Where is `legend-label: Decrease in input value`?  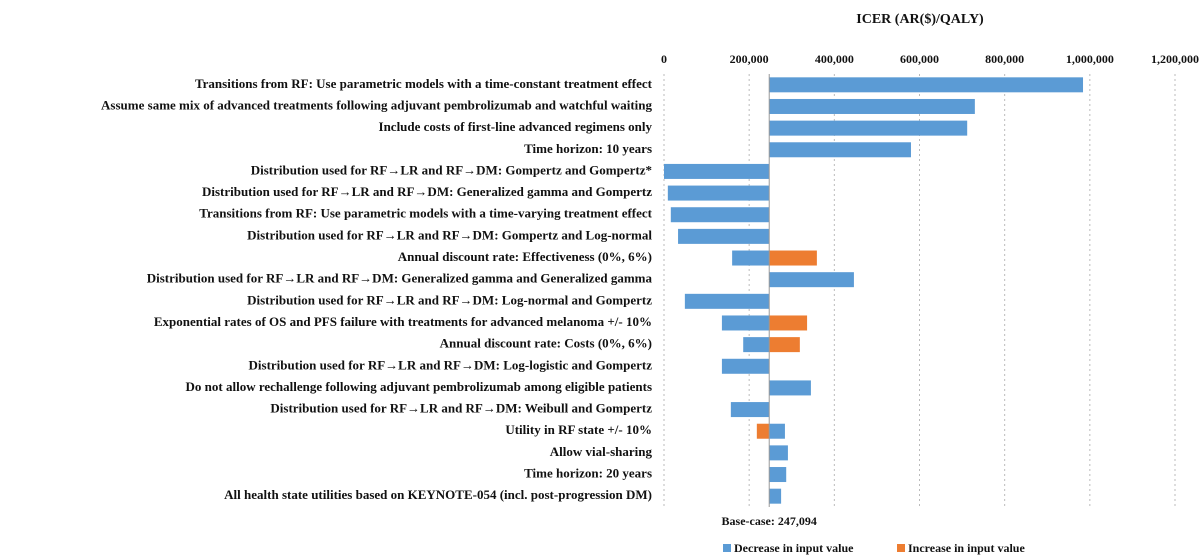
legend-label: Decrease in input value is located at coordinates (794, 548).